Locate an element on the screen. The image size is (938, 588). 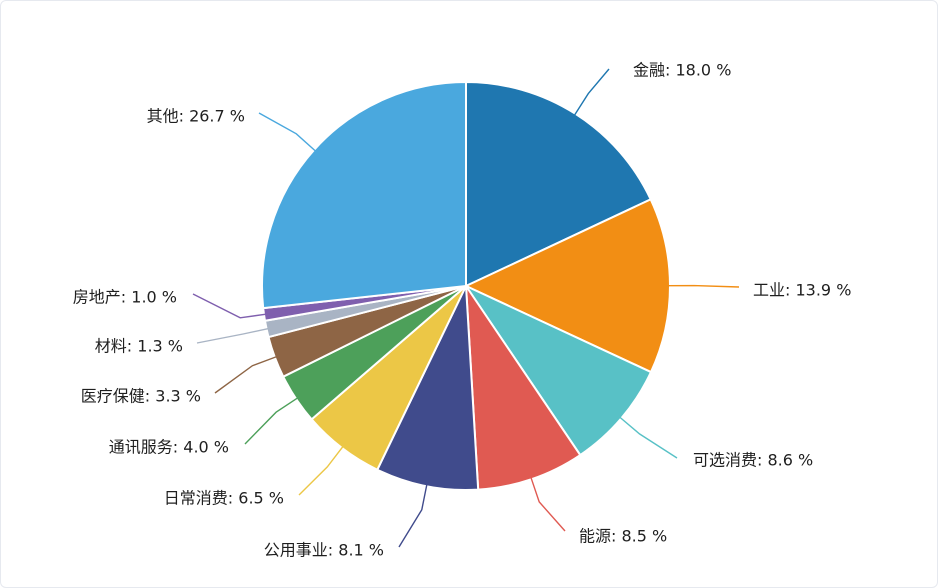
slice-label-6: 日常消费: 6.5 % is located at coordinates (224, 498).